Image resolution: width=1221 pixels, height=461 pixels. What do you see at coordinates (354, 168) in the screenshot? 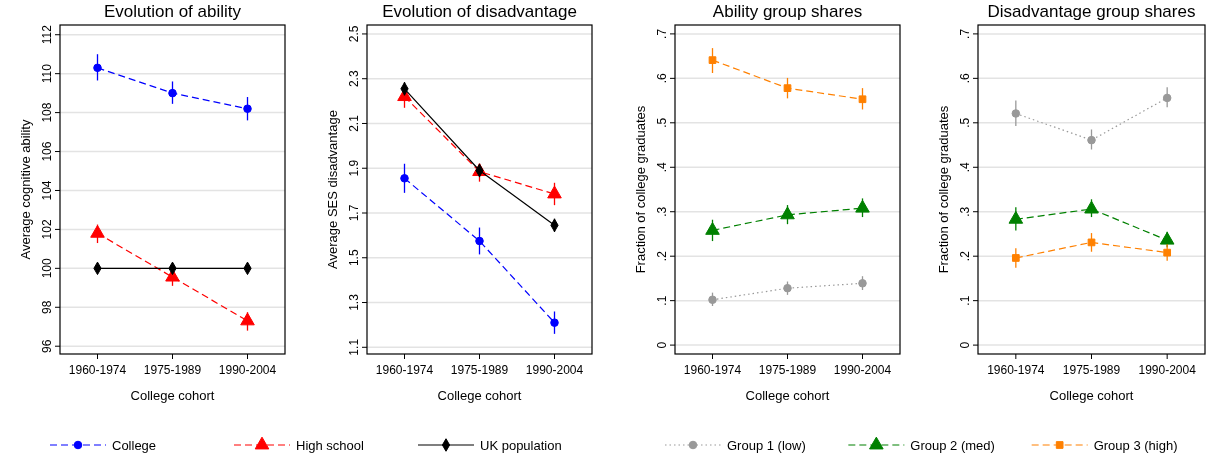
I see `y-tick-label: 1.9` at bounding box center [354, 168].